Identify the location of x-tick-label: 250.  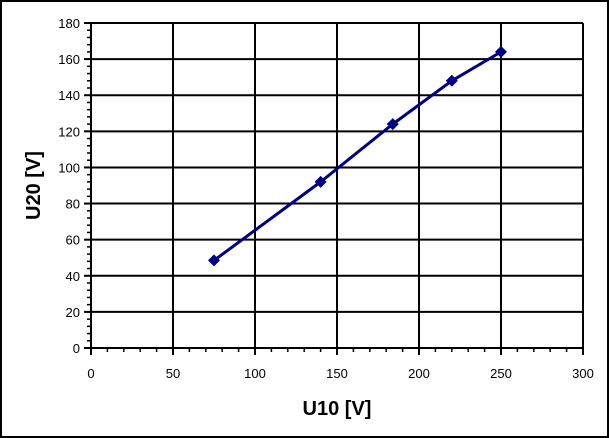
(501, 373).